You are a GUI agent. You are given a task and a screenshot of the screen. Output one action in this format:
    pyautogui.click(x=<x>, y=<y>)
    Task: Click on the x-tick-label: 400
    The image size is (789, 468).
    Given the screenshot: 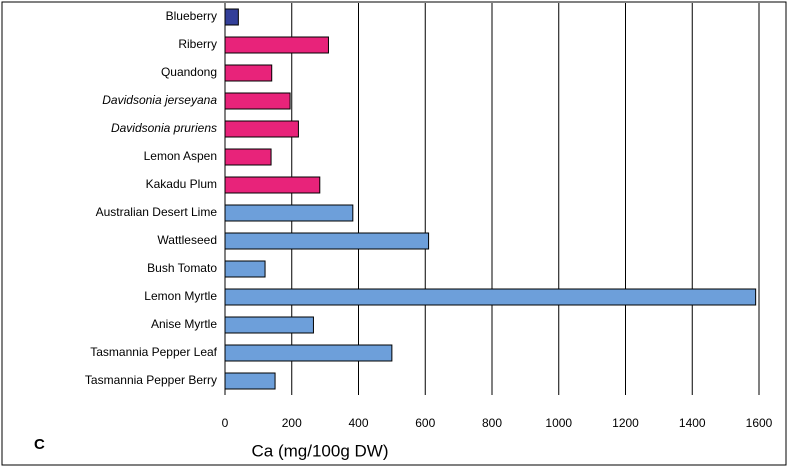 What is the action you would take?
    pyautogui.click(x=358, y=423)
    